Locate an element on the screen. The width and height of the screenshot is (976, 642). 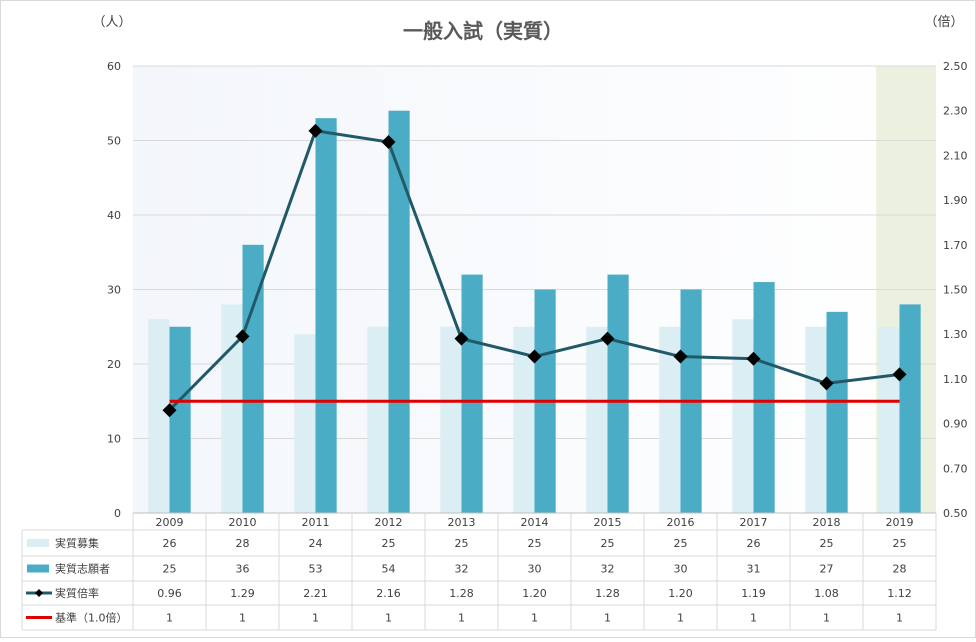
data-label: 36 is located at coordinates (243, 569).